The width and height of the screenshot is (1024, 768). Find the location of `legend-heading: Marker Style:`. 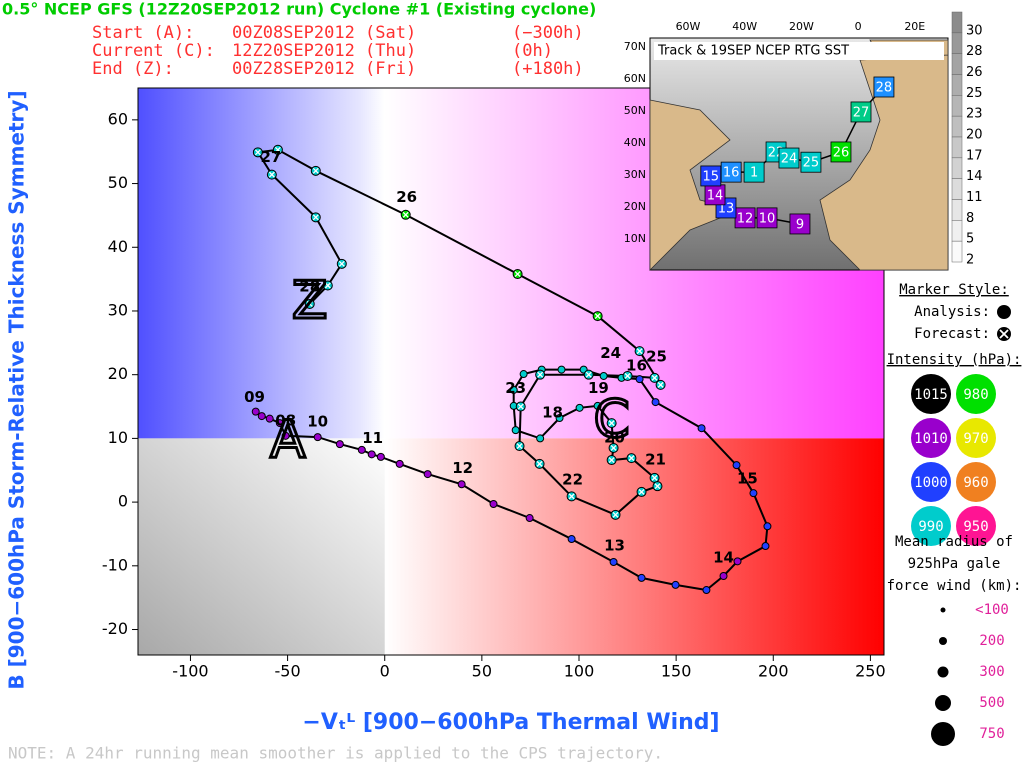

legend-heading: Marker Style: is located at coordinates (954, 290).